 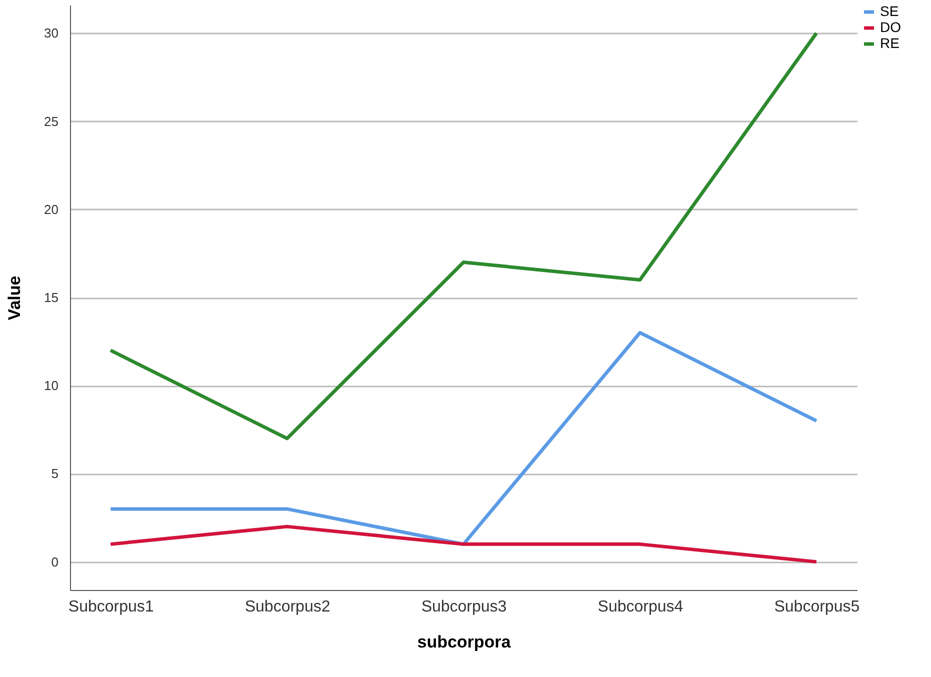 What do you see at coordinates (889, 11) in the screenshot?
I see `legend-label: SE` at bounding box center [889, 11].